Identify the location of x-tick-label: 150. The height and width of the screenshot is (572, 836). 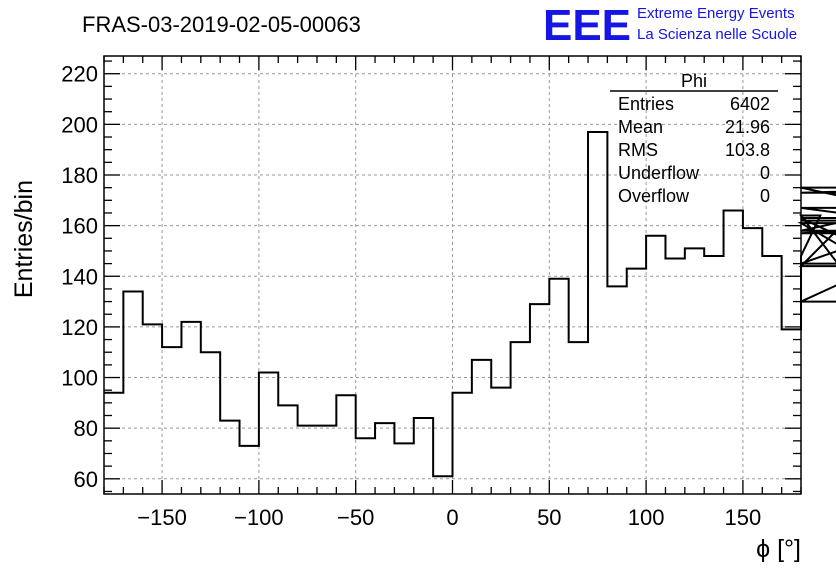
(743, 517).